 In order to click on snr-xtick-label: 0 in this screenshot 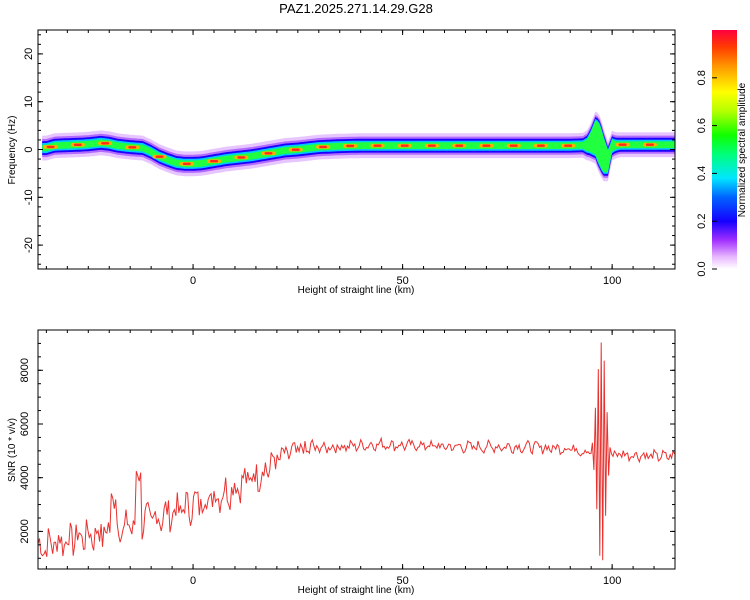, I will do `click(193, 581)`.